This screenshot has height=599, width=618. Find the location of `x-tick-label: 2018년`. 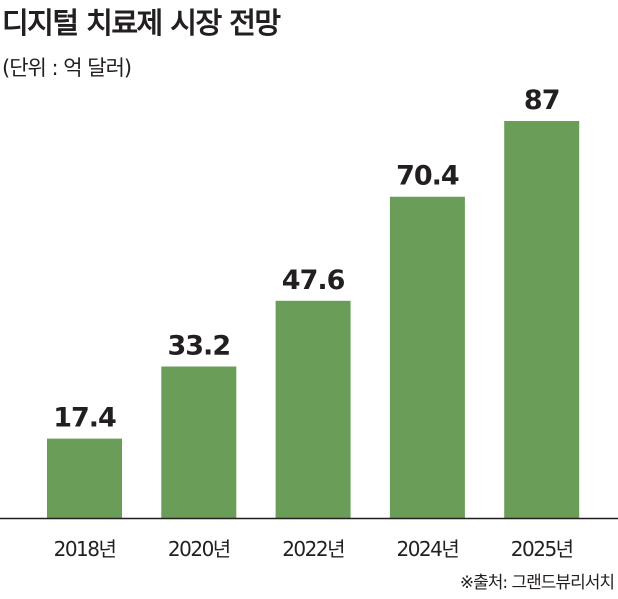

x-tick-label: 2018년 is located at coordinates (85, 549).